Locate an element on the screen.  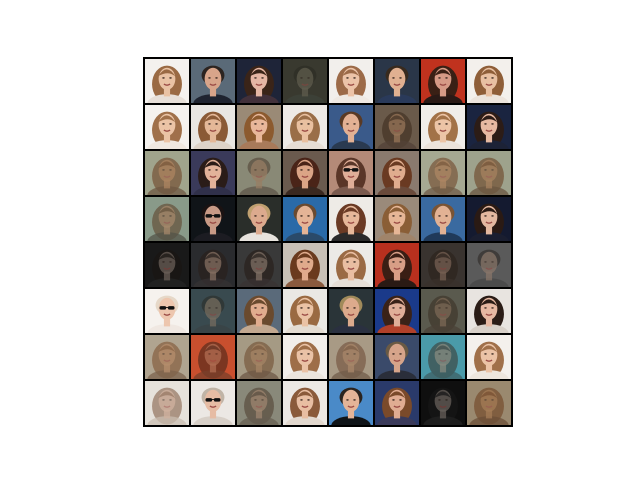
face-tile-r8-c2 is located at coordinates (213, 403).